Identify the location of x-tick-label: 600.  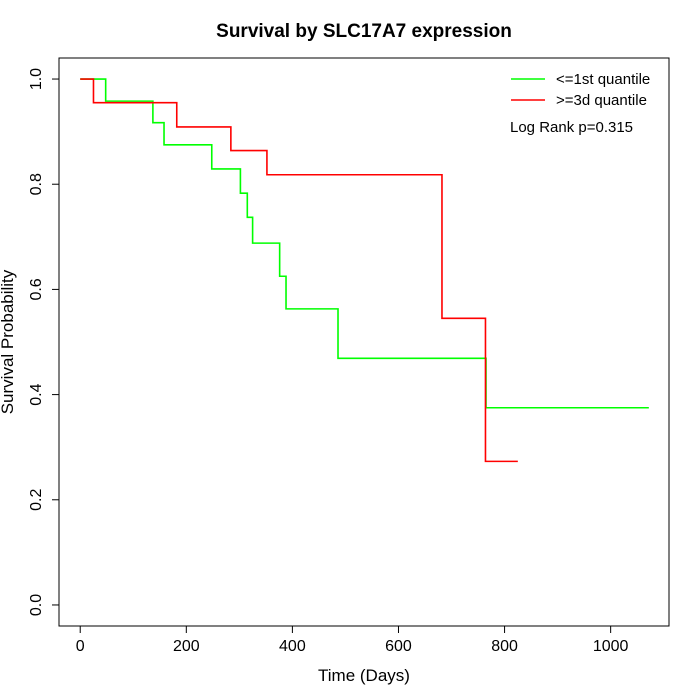
(398, 646).